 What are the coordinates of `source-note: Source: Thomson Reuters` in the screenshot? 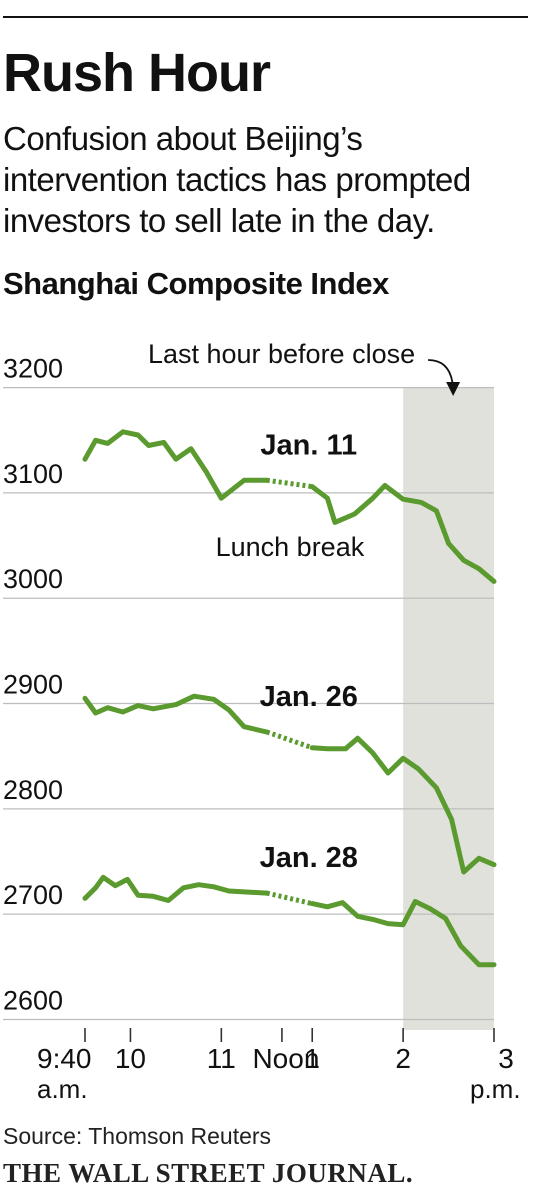 It's located at (137, 1136).